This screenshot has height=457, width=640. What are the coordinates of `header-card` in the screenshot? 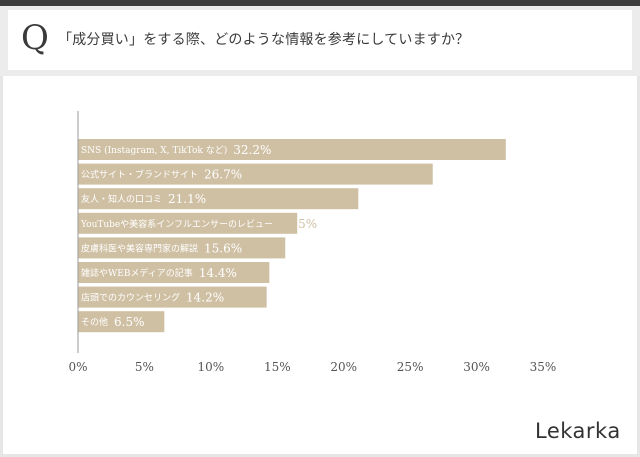 It's located at (320, 40).